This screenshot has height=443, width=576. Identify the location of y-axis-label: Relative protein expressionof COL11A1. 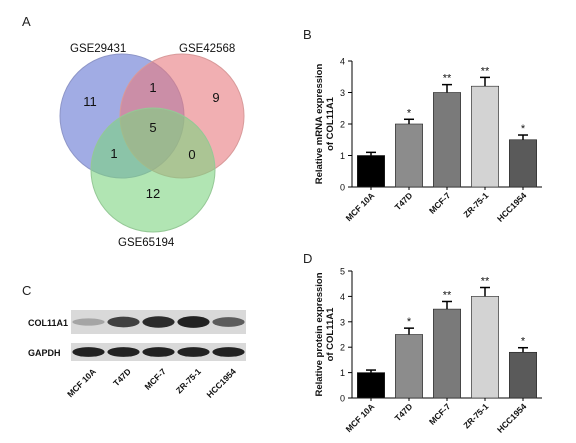
(325, 334).